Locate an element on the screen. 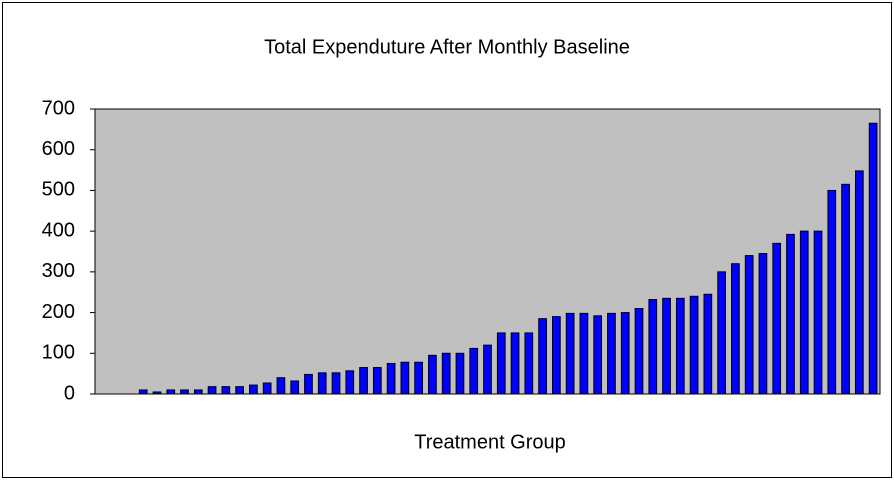  y-tick-label: 0 is located at coordinates (69, 393).